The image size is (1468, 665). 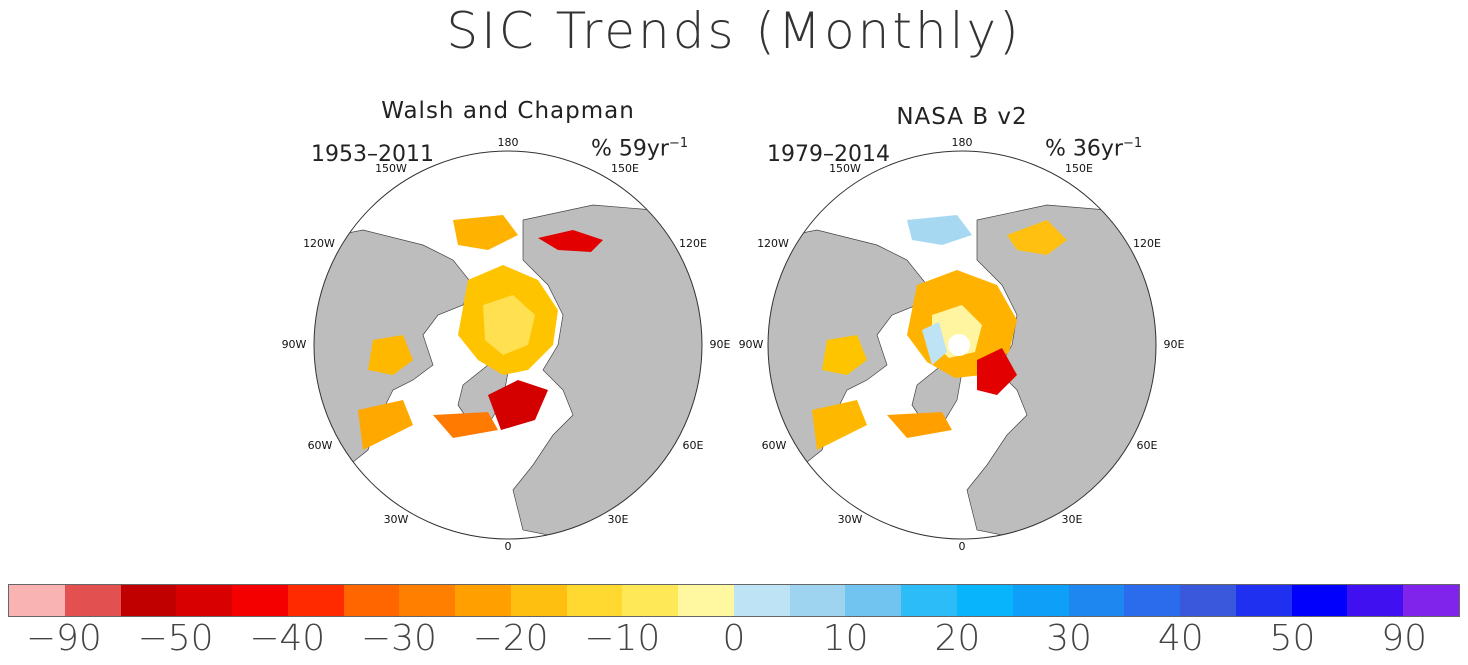 I want to click on panel-title: Walsh and Chapman, so click(x=508, y=111).